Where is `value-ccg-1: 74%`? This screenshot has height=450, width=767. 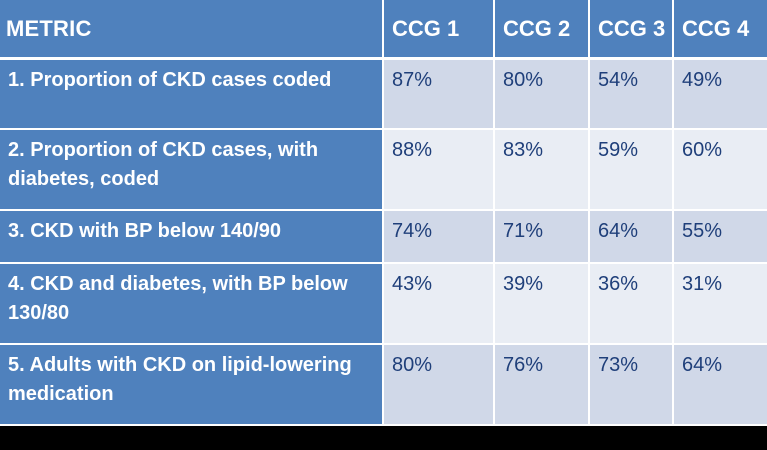
value-ccg-1: 74% is located at coordinates (439, 237).